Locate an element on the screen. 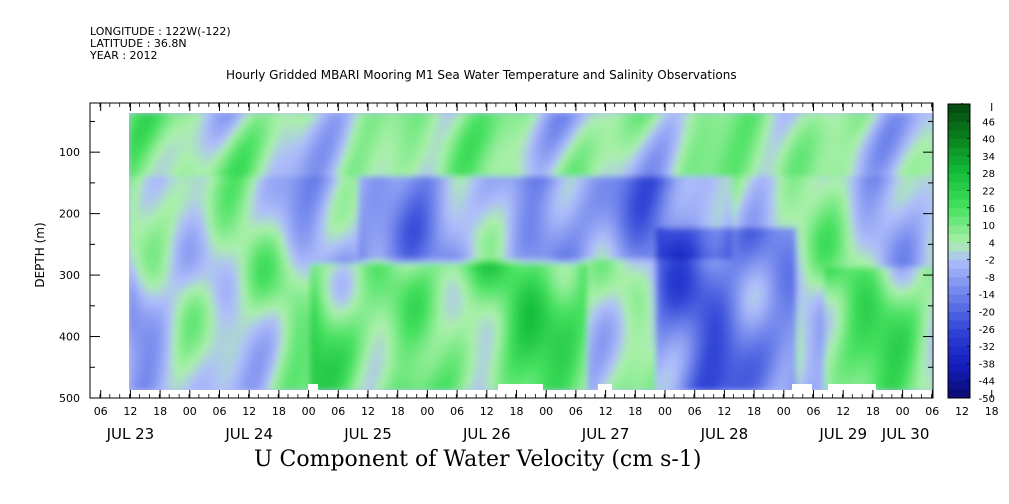  x-day-label: JUL 25 is located at coordinates (367, 434).